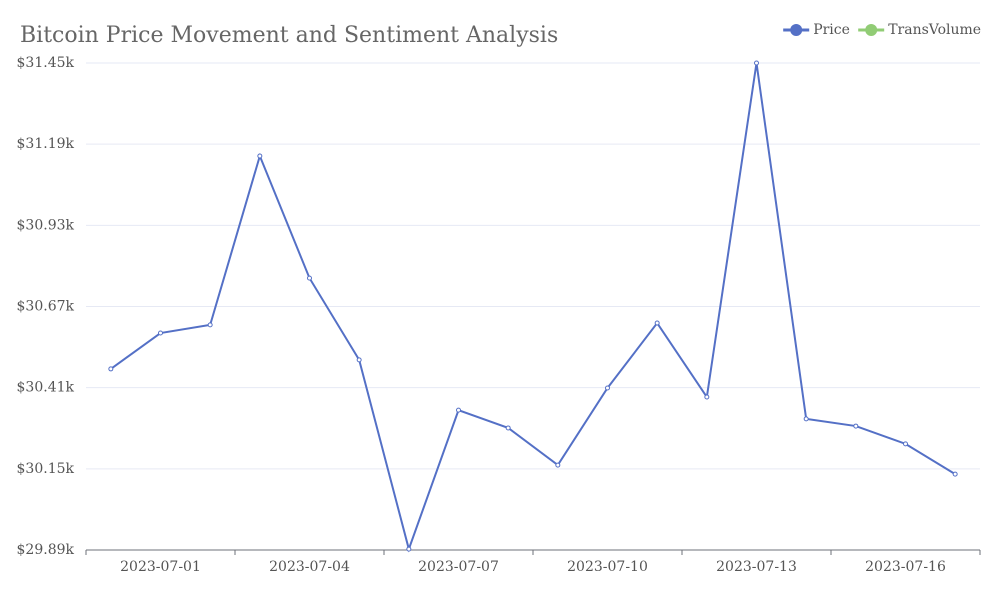  What do you see at coordinates (309, 567) in the screenshot?
I see `x-tick-label: 2023-07-04` at bounding box center [309, 567].